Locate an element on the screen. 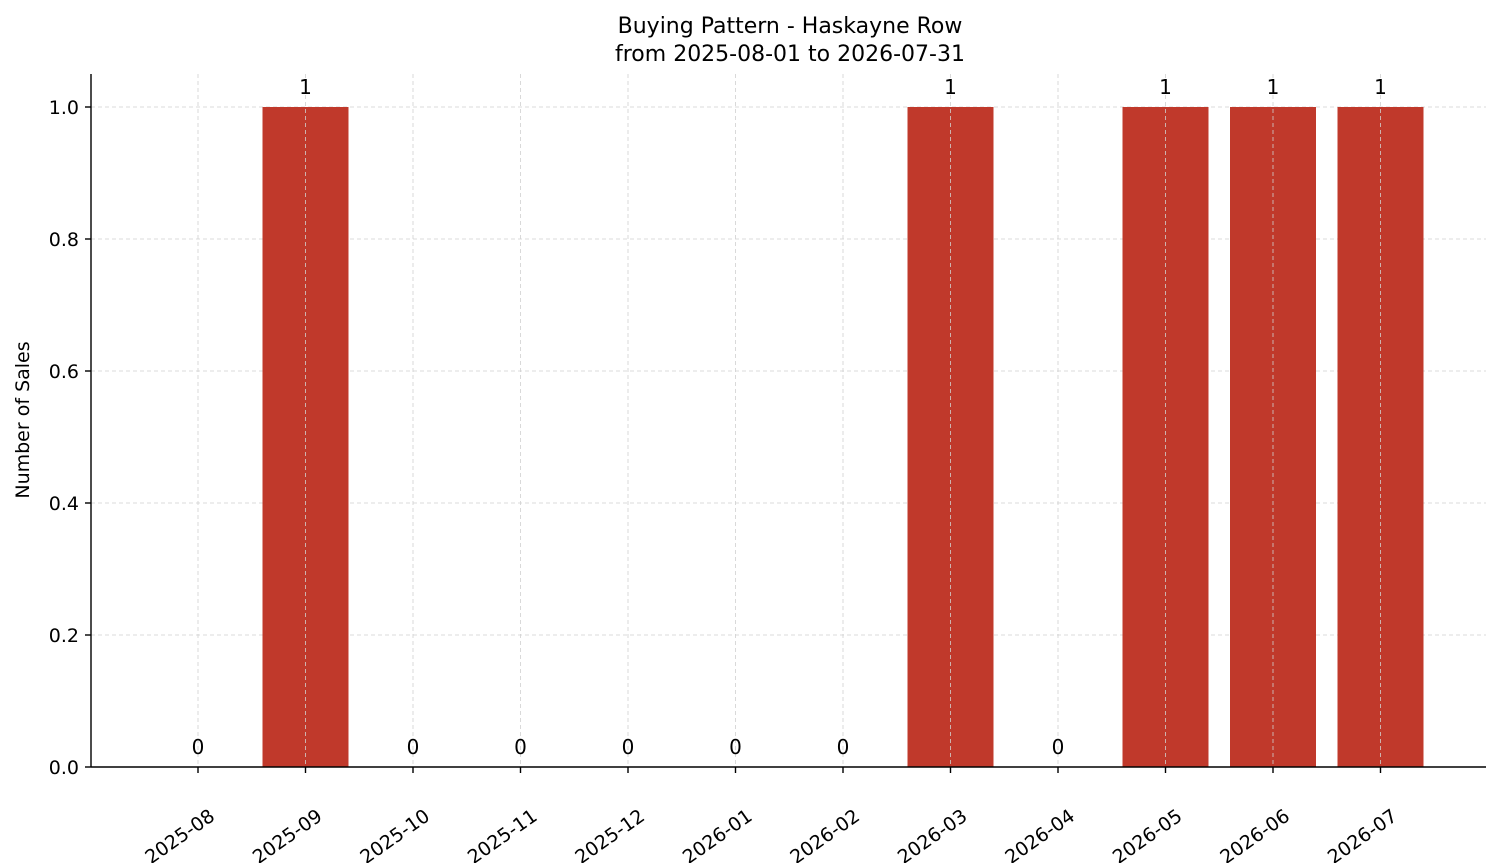  x-tick-label: 2026-05 is located at coordinates (1148, 834).